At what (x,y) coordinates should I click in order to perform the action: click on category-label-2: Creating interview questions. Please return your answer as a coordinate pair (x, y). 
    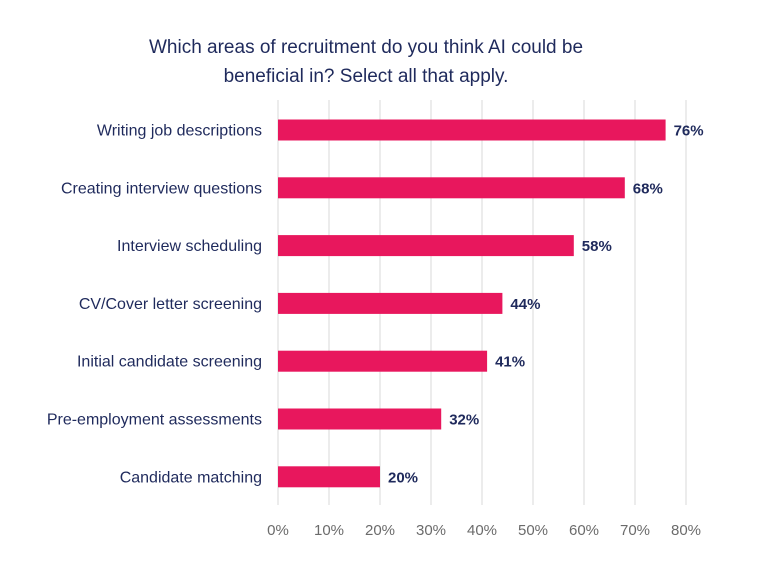
    Looking at the image, I should click on (161, 188).